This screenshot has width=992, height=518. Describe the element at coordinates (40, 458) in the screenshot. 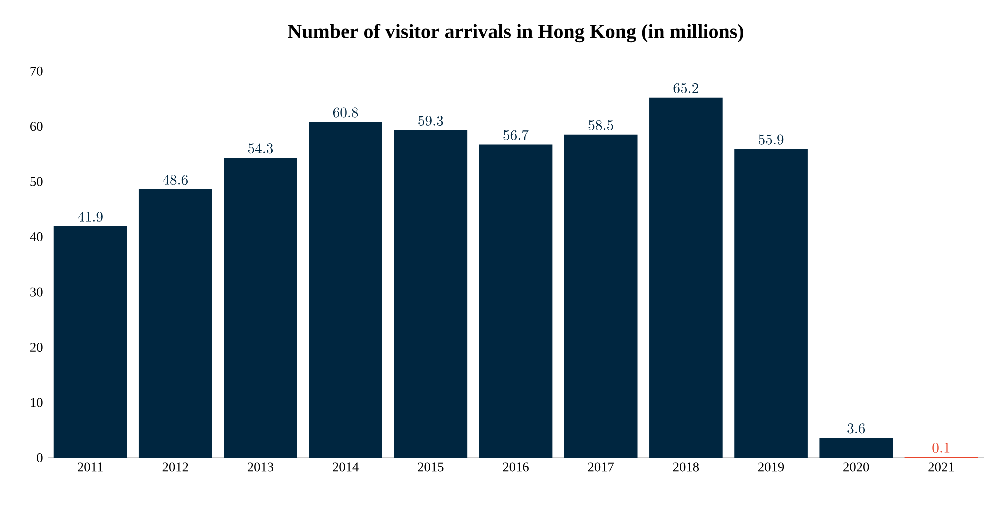

I see `y-tick-label: 0` at that location.